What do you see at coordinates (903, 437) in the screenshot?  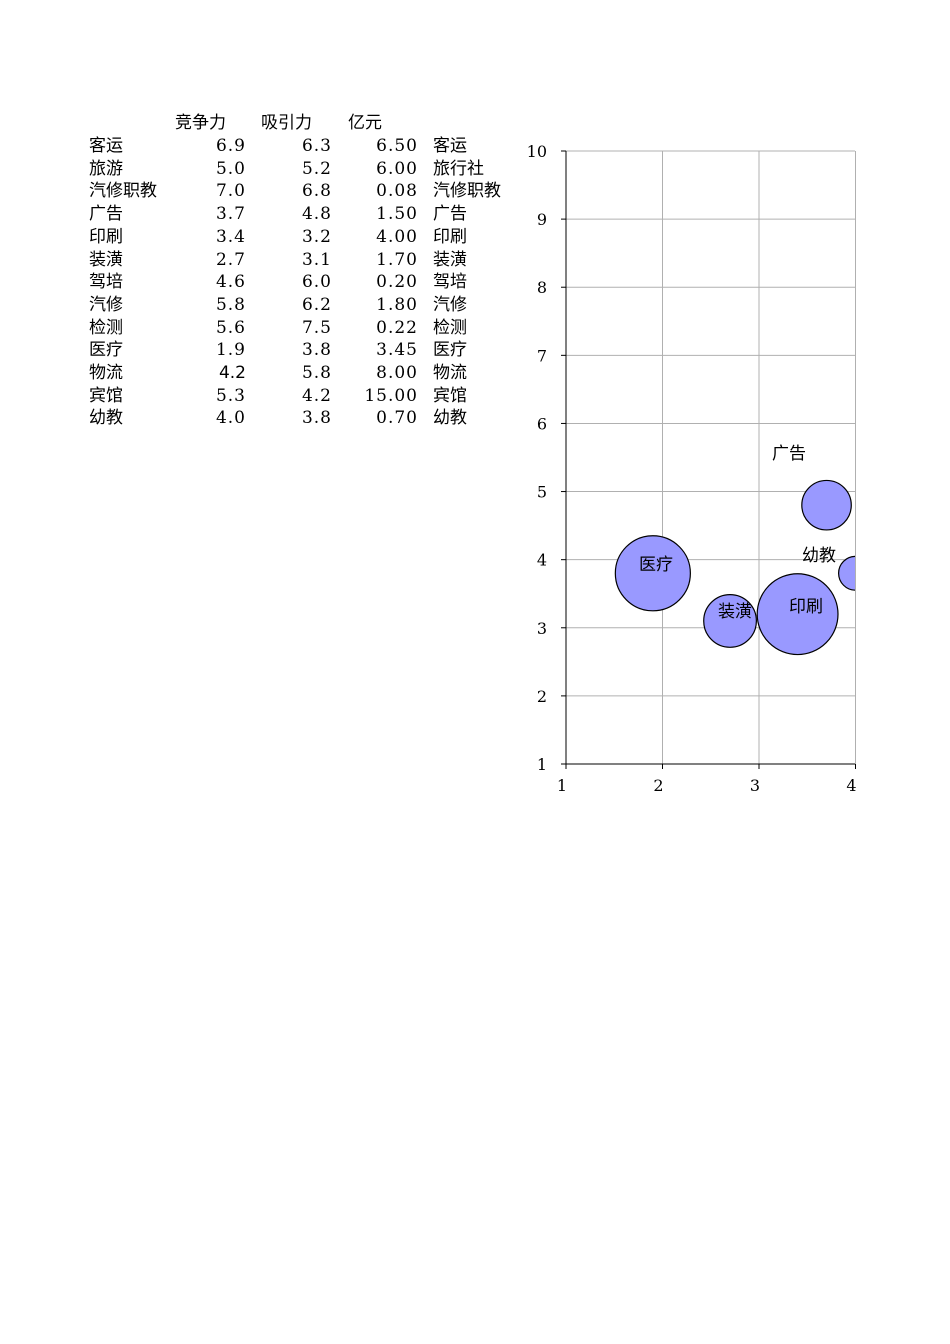 I see `bubble-partial` at bounding box center [903, 437].